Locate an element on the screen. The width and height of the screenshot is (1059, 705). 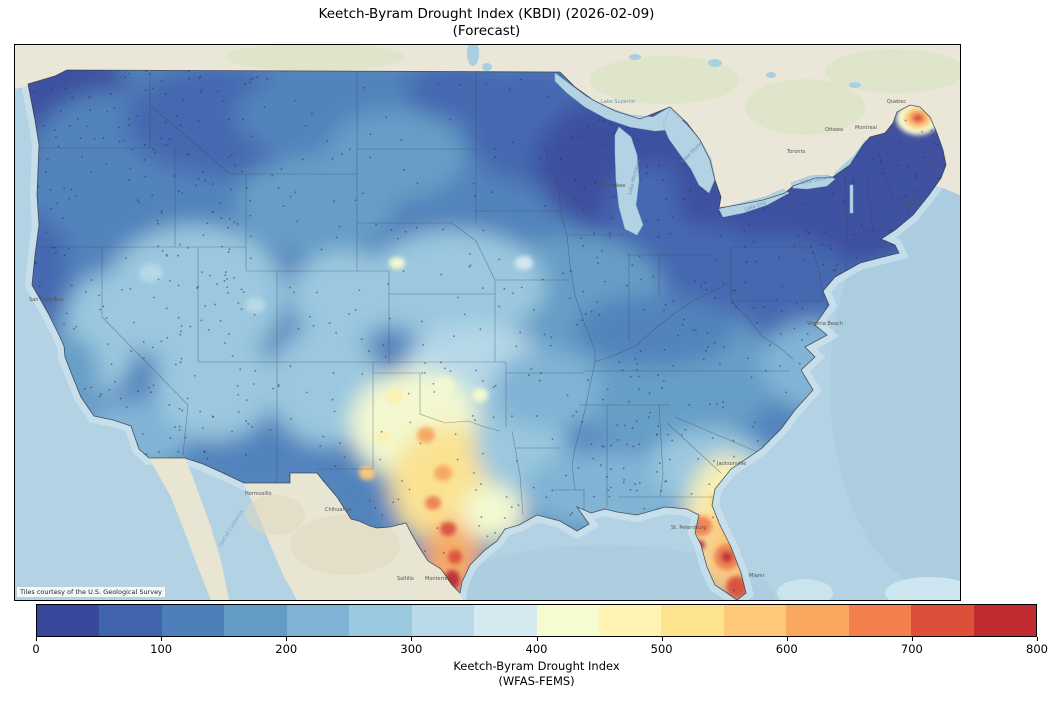
bahamas-bank is located at coordinates (805, 589).